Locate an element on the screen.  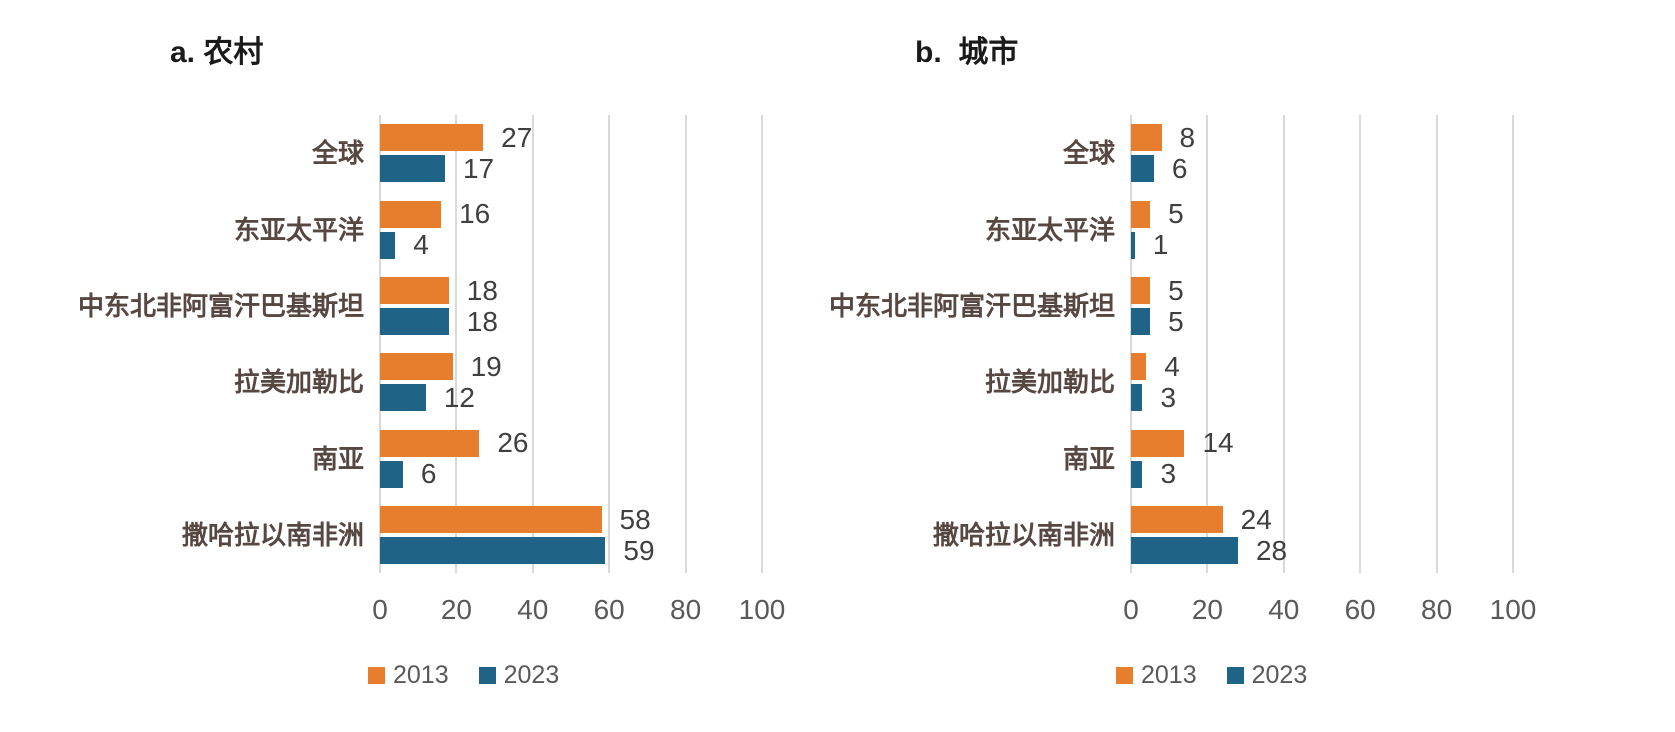
value-label-2023: 28 is located at coordinates (1271, 550).